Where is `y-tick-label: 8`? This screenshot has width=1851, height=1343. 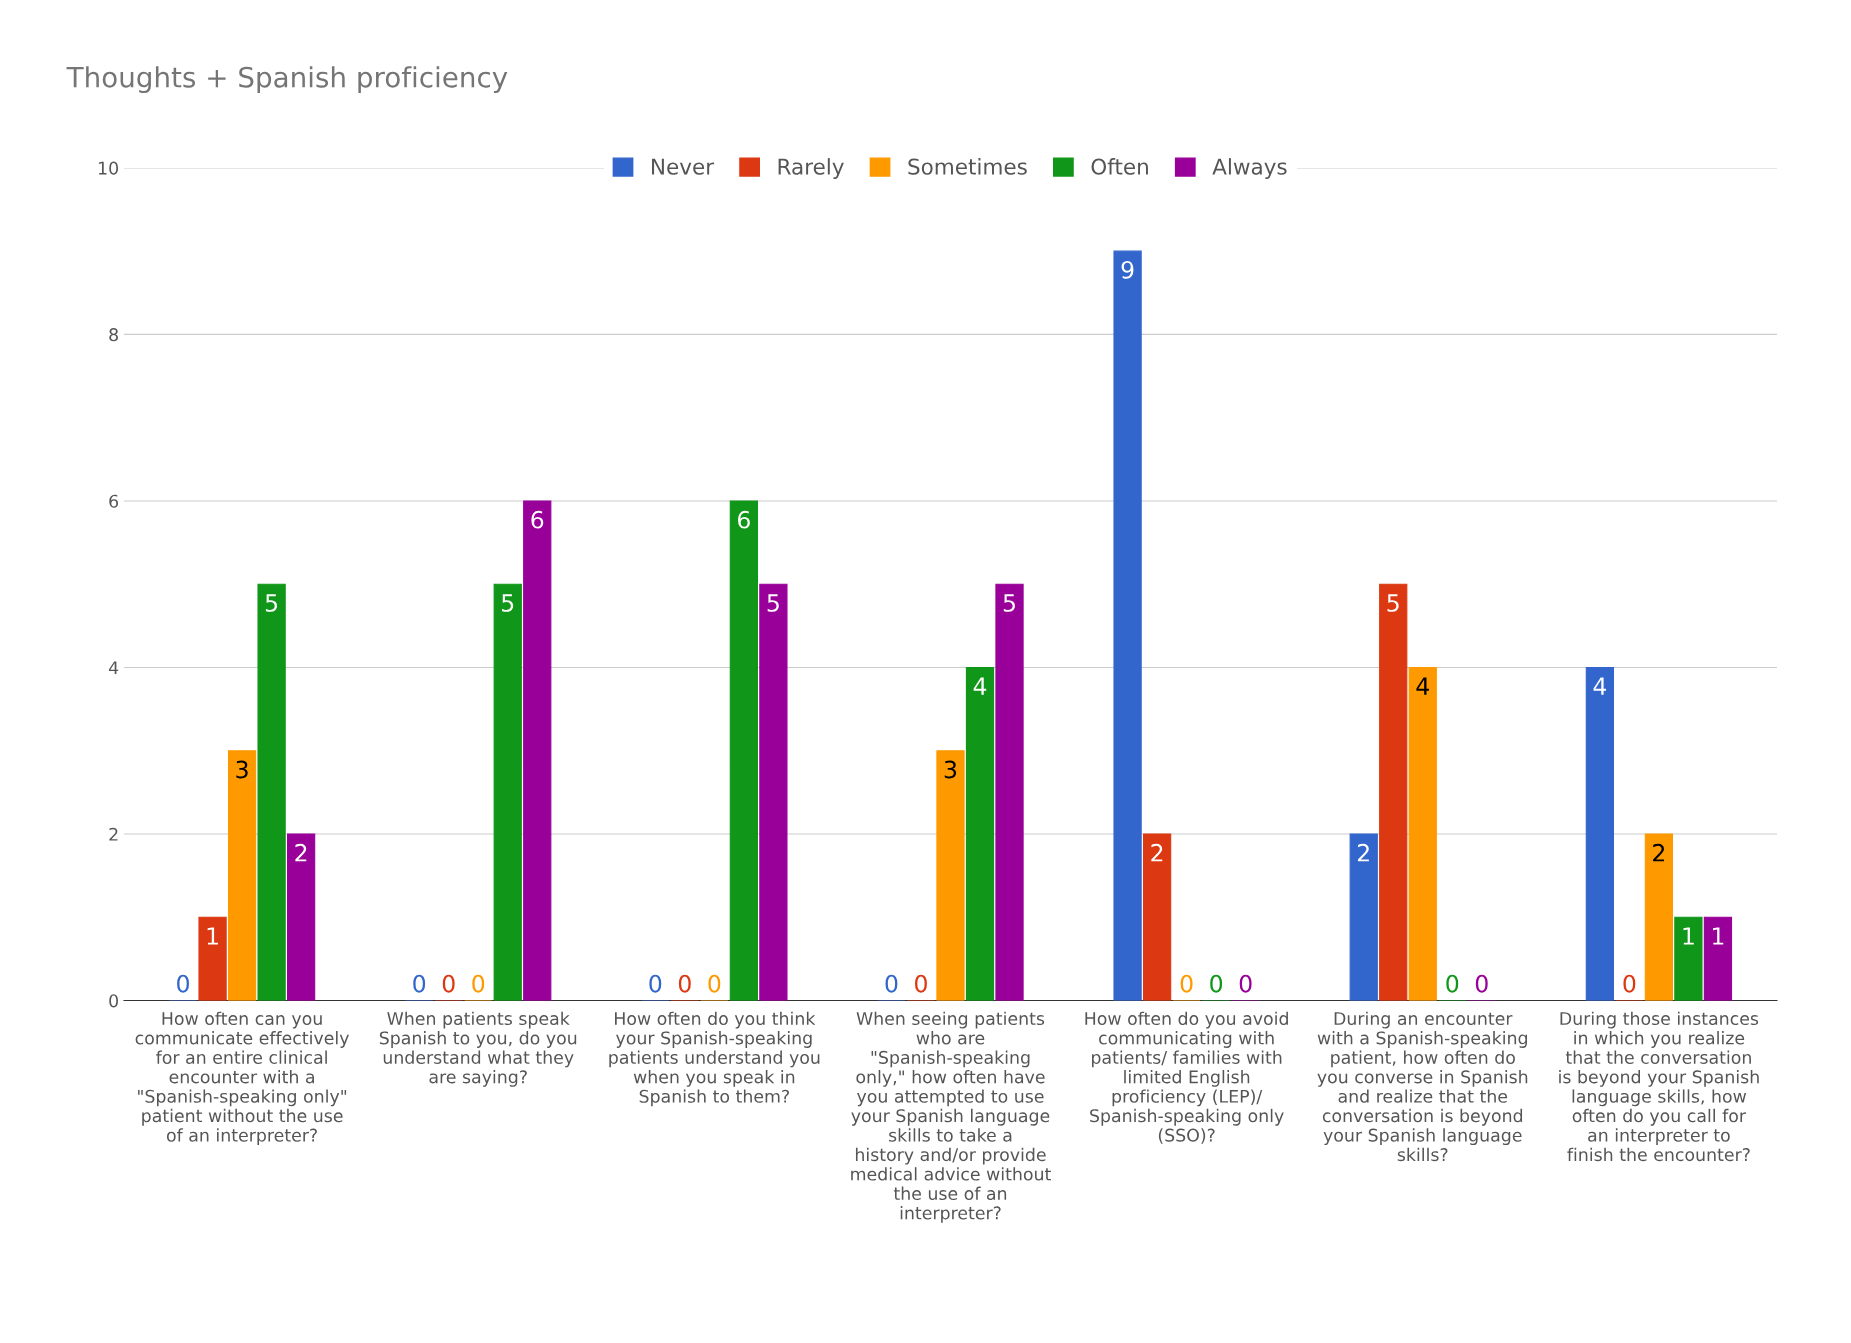
y-tick-label: 8 is located at coordinates (113, 335).